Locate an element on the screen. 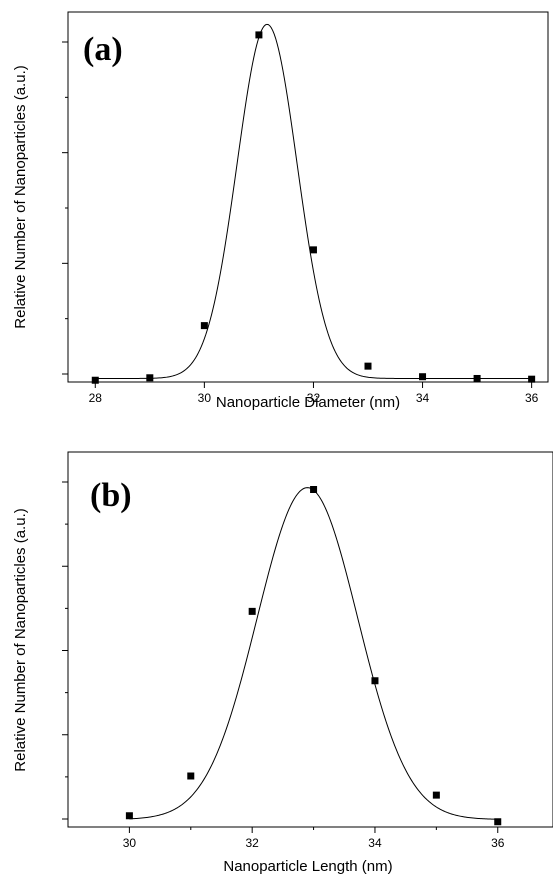 Image resolution: width=553 pixels, height=874 pixels. panel-a-x-axis-title: Nanoparticle Diameter (nm) is located at coordinates (308, 402).